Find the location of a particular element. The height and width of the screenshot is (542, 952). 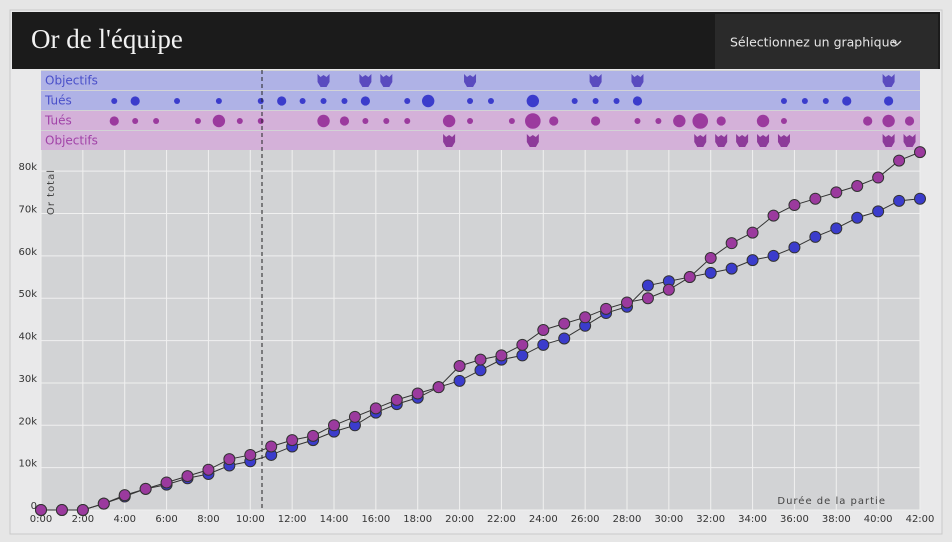

y-tick-label: 80k is located at coordinates (27, 167).